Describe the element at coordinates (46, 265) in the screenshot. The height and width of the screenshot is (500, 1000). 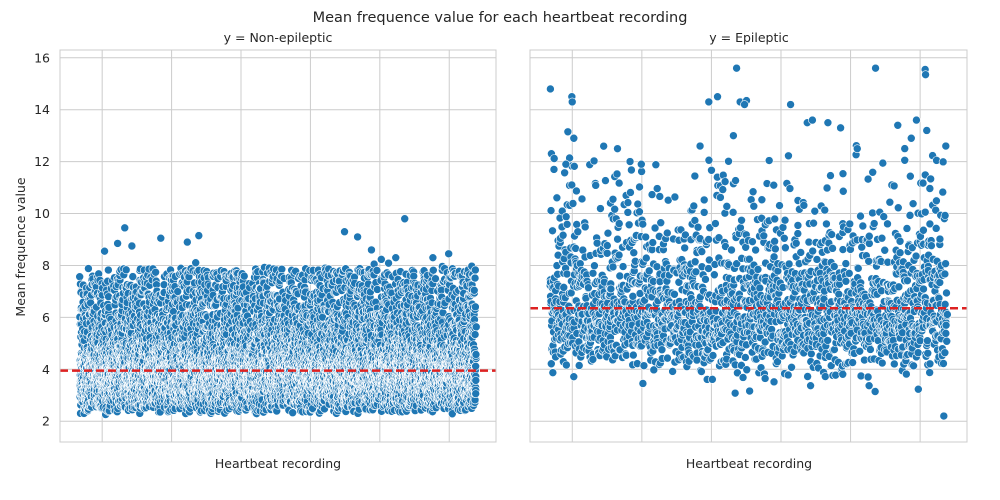
I see `y-tick-label: 8` at that location.